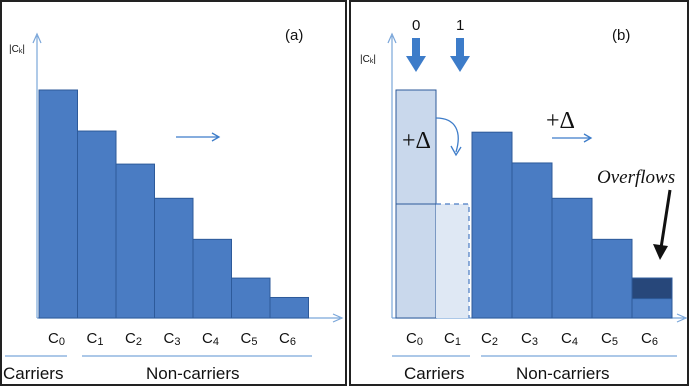 The height and width of the screenshot is (386, 690). Describe the element at coordinates (447, 135) in the screenshot. I see `panel-b-curved-arrow` at that location.